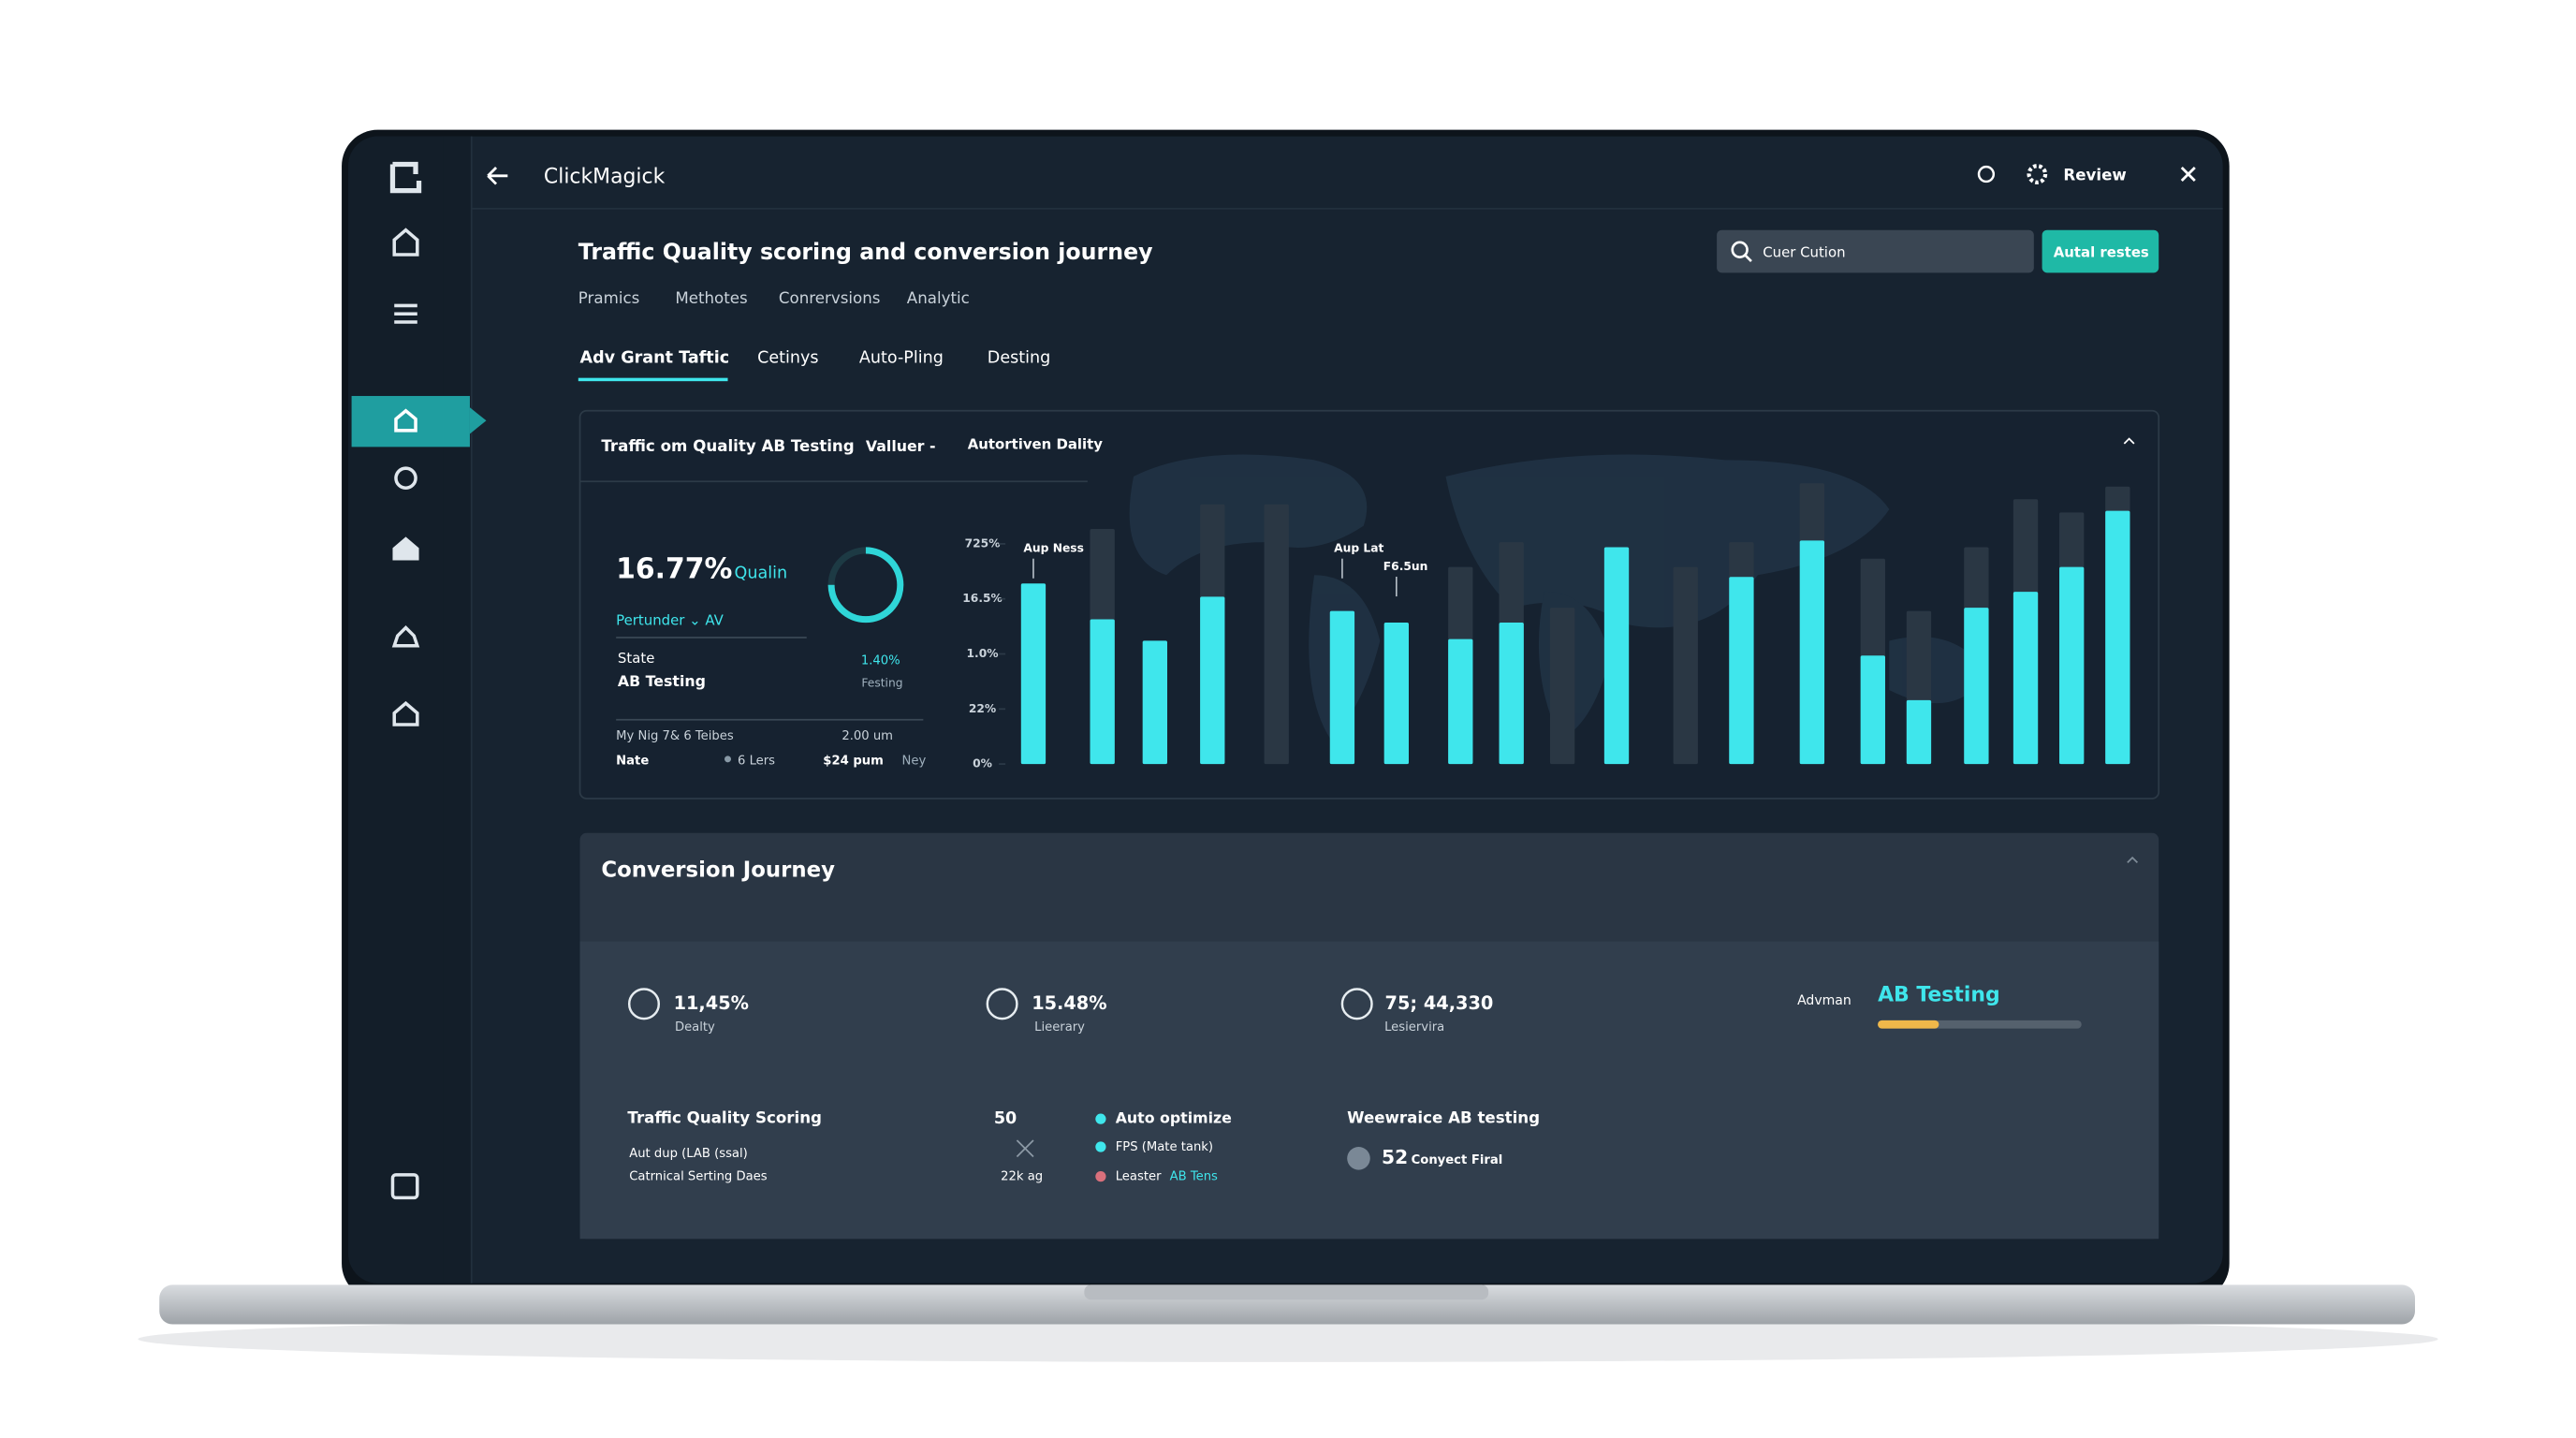 The image size is (2576, 1438). Describe the element at coordinates (1022, 1177) in the screenshot. I see `score-sub: 22k ag` at that location.